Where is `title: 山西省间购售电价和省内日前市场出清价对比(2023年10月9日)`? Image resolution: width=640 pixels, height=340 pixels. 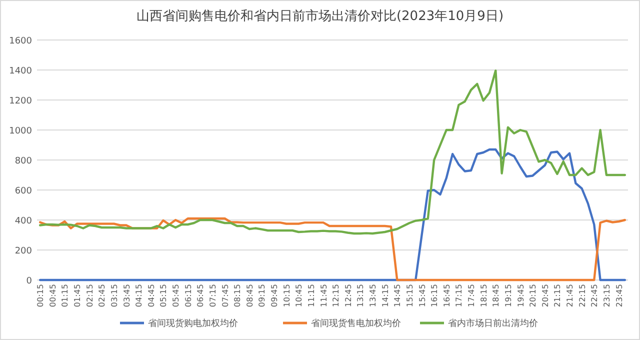 title: 山西省间购售电价和省内日前市场出清价对比(2023年10月9日) is located at coordinates (320, 16).